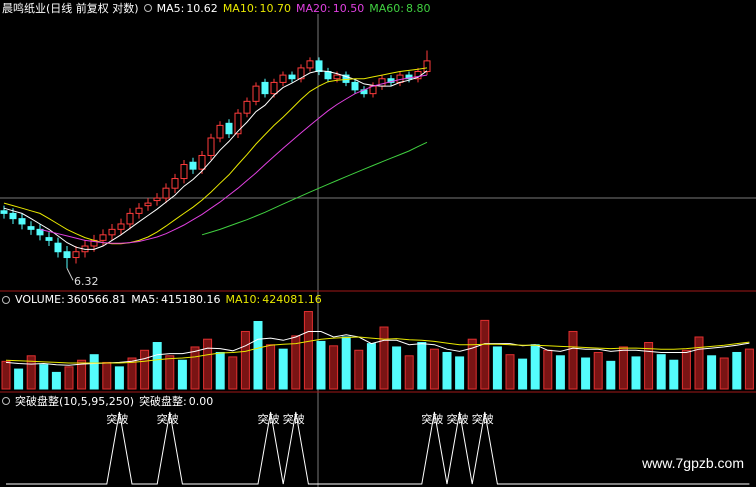  Describe the element at coordinates (348, 8) in the screenshot. I see `legend-value: 10.50` at that location.